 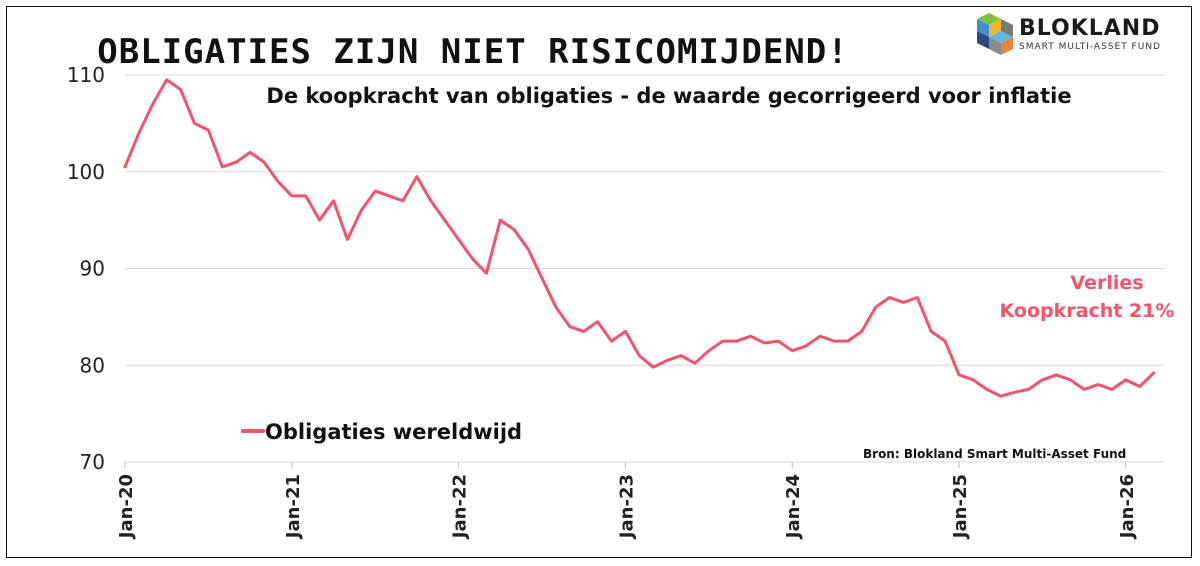 I want to click on y-tick-label: 110, so click(x=86, y=75).